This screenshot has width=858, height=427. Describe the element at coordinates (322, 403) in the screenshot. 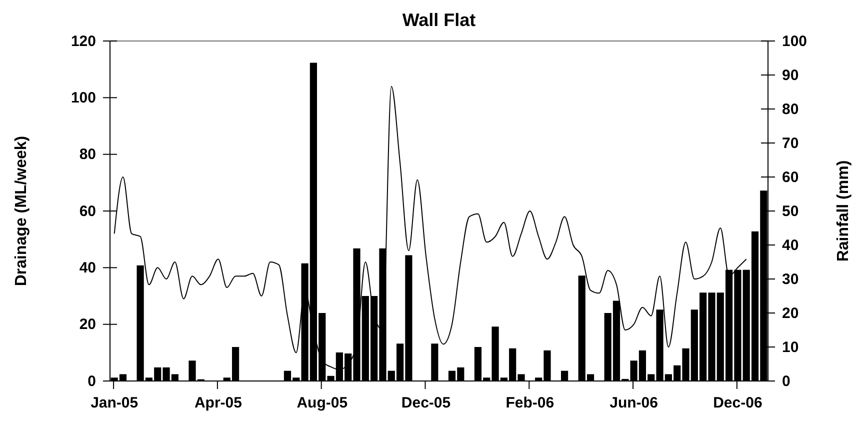

I see `x-tick-label: Aug-05` at that location.